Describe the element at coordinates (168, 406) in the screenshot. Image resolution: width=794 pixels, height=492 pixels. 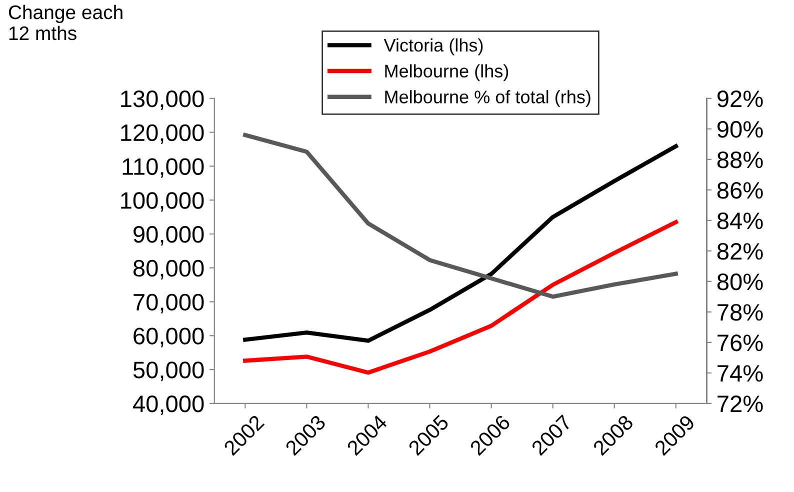
I see `y-tick-label: 40,000` at that location.